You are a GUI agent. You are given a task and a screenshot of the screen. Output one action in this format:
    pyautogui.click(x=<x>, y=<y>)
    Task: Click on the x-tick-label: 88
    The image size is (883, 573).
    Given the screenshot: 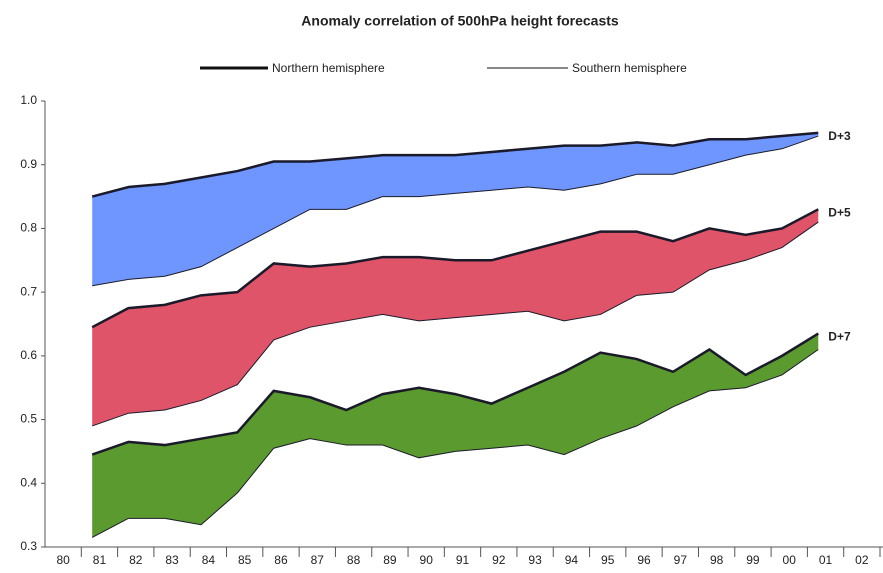 What is the action you would take?
    pyautogui.click(x=354, y=560)
    